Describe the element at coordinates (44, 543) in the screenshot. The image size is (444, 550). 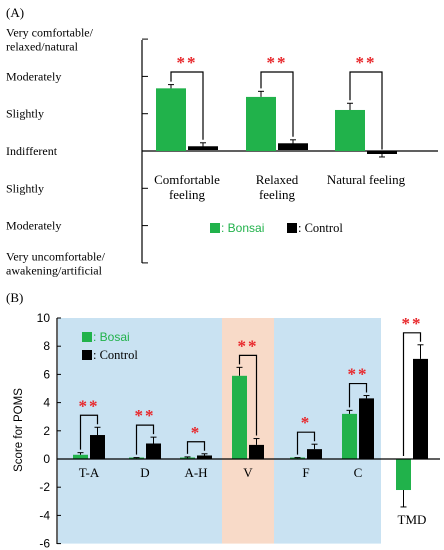
I see `panel-b-y-tick-label: -6` at that location.